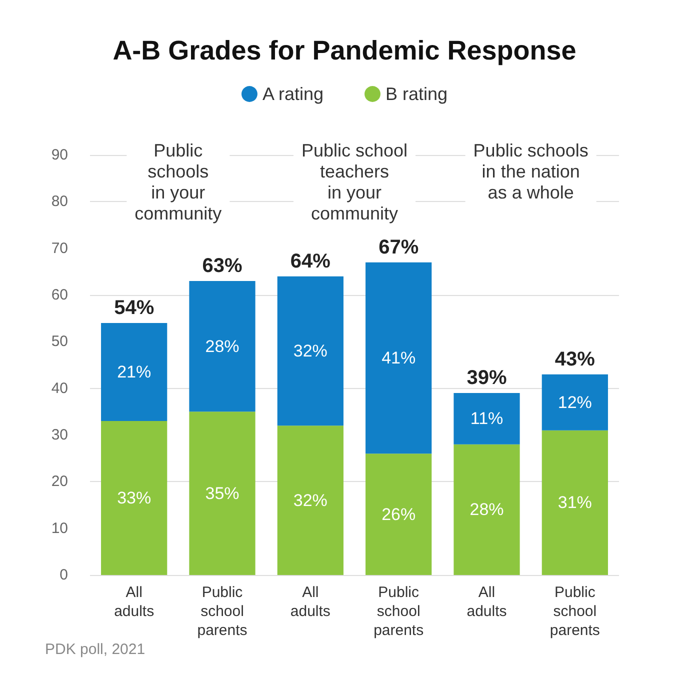 The width and height of the screenshot is (689, 675). I want to click on total-label: 54%, so click(134, 308).